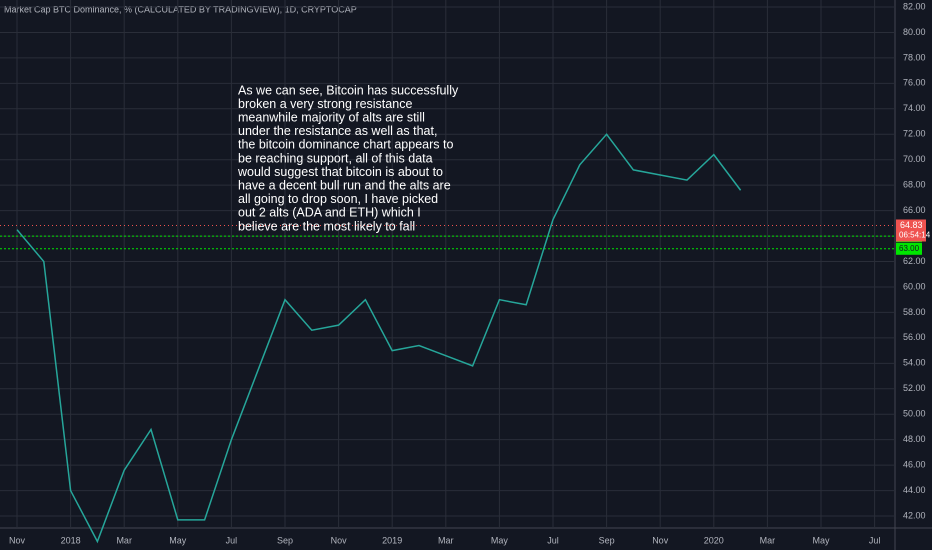  What do you see at coordinates (326, 226) in the screenshot?
I see `annotation-line: believe are the most likely to fall` at bounding box center [326, 226].